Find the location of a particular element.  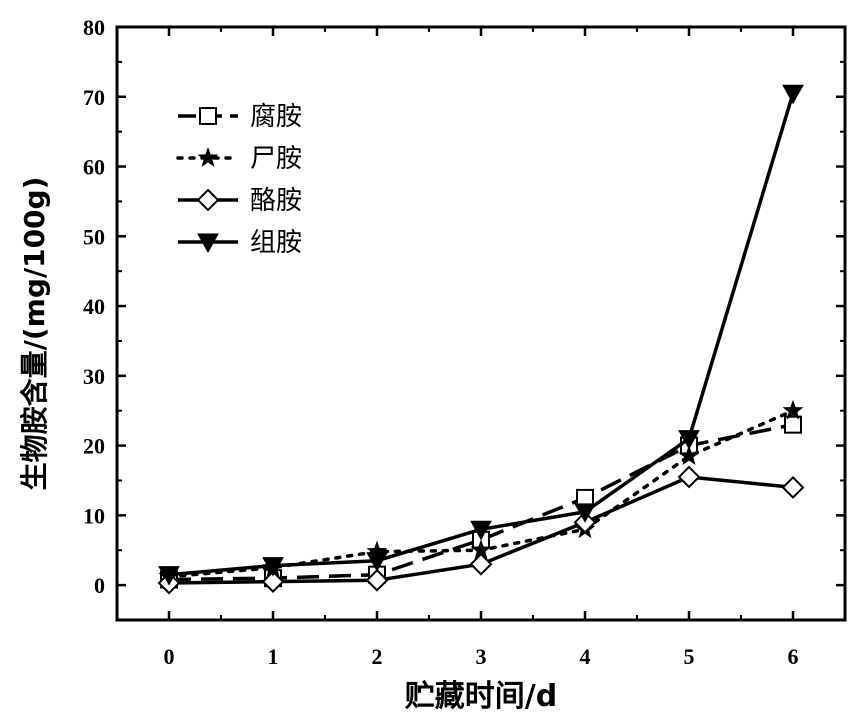

y-tick-label: 30 is located at coordinates (94, 376).